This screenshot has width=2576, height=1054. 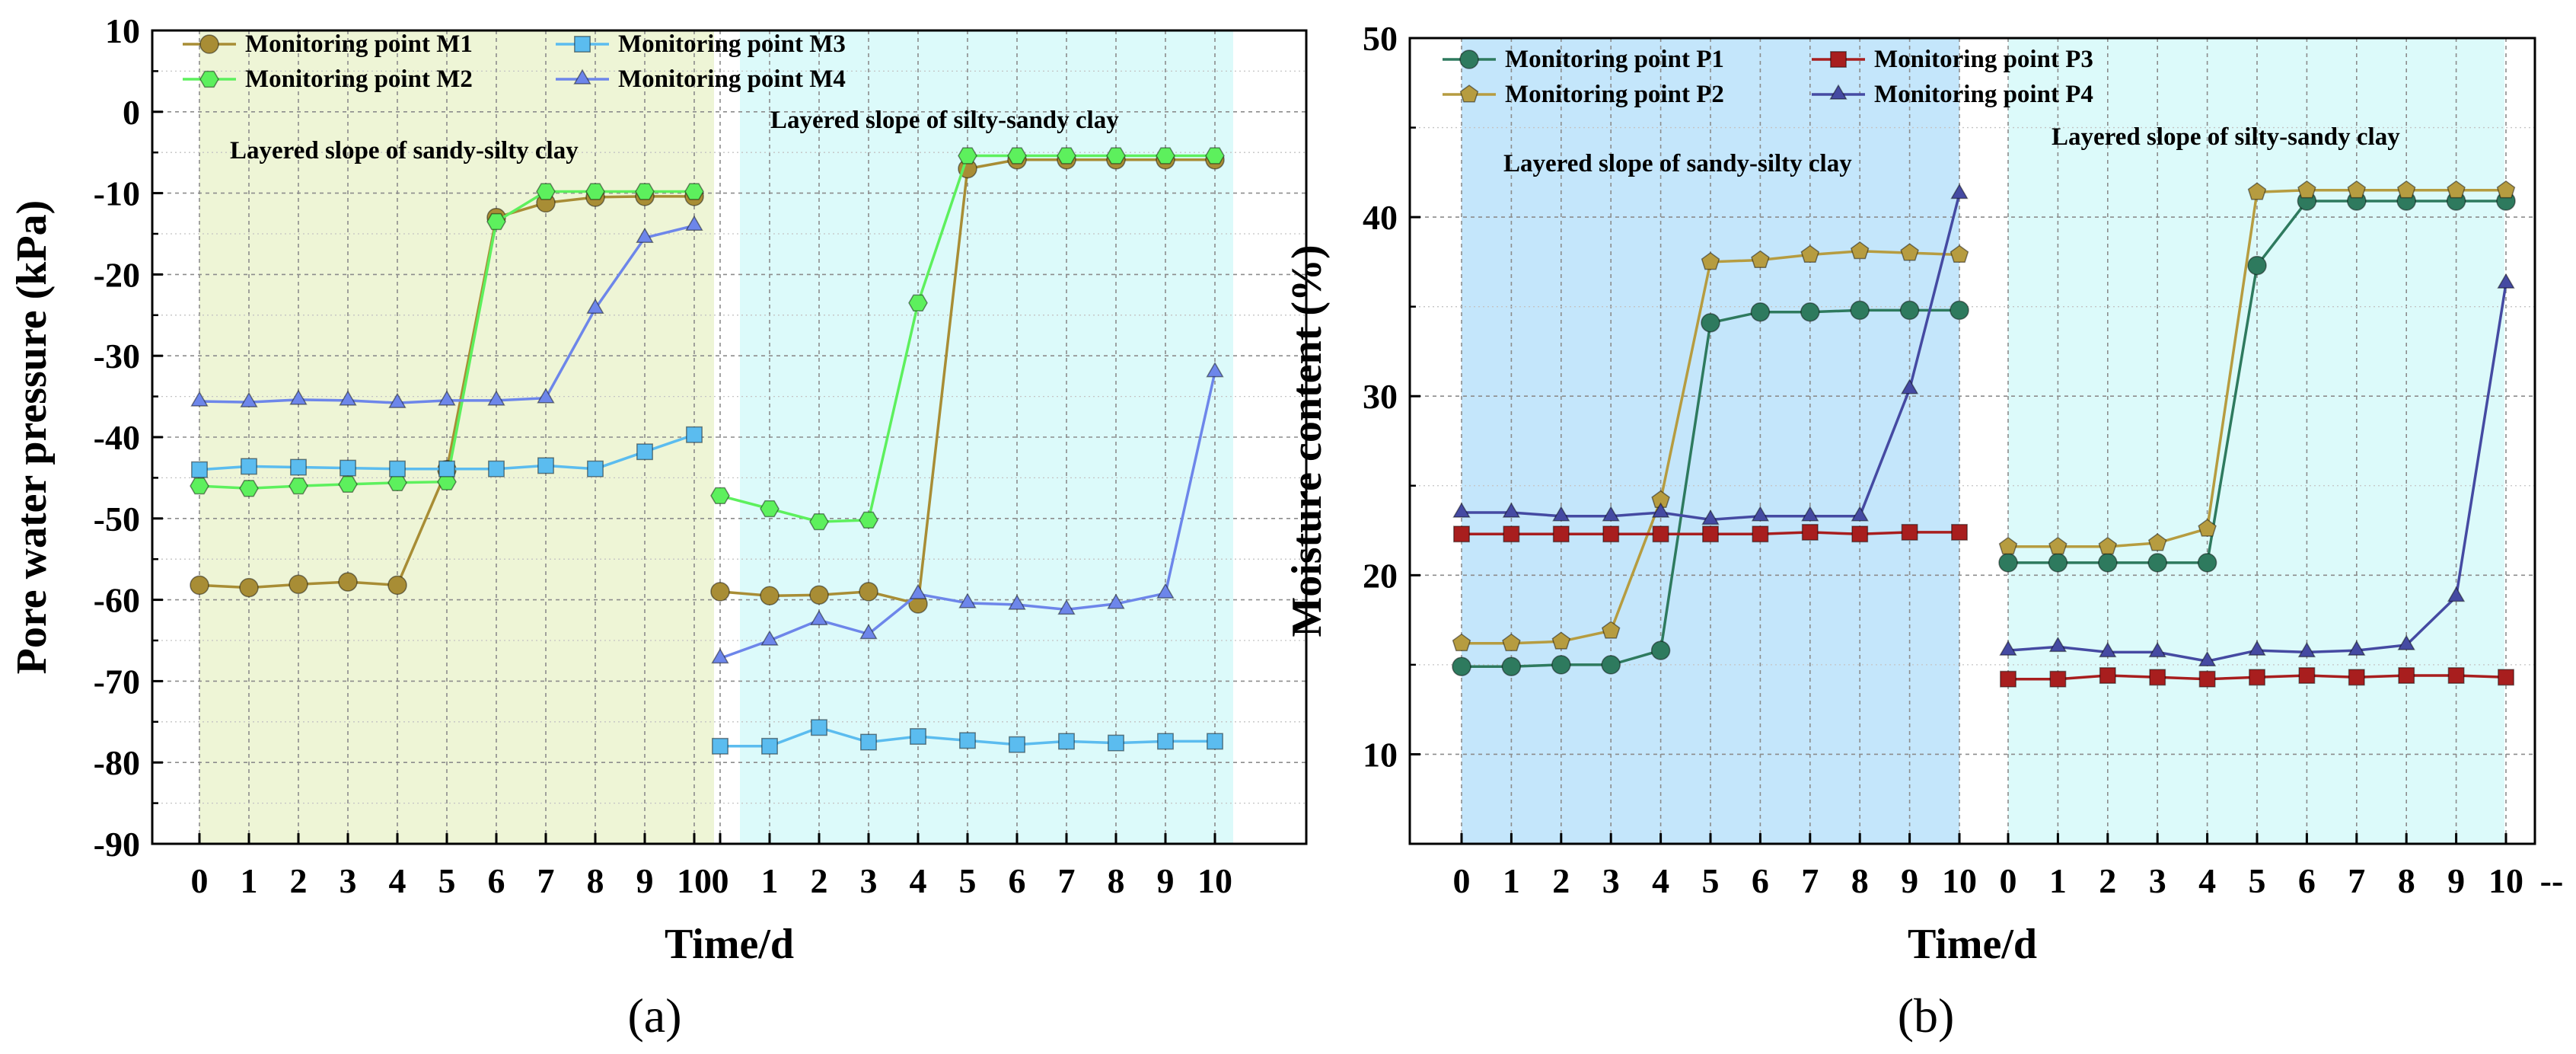 I want to click on x-tick-label: 10, so click(x=694, y=880).